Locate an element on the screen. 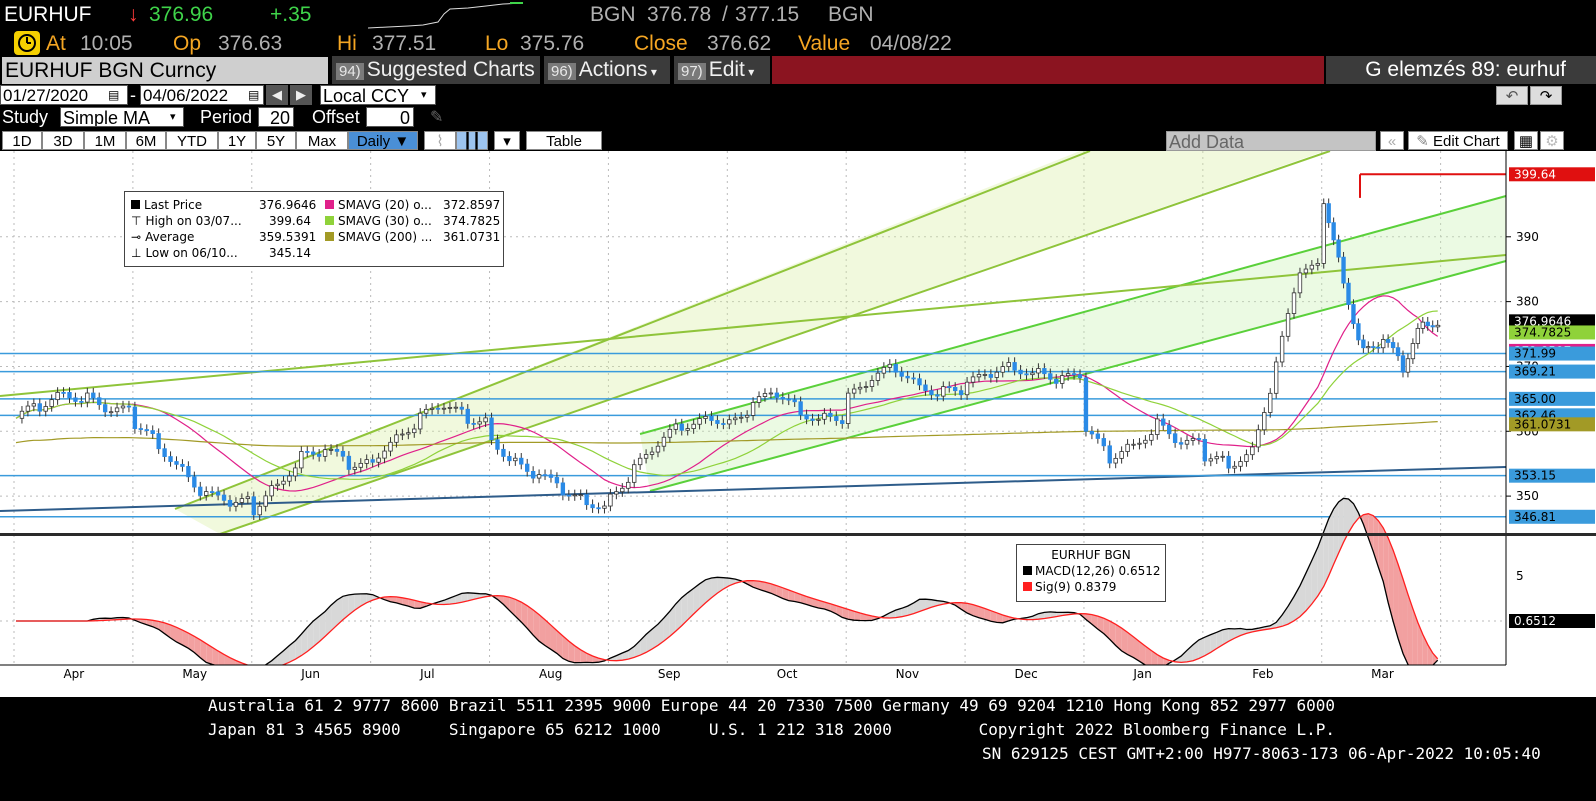 This screenshot has width=1596, height=801. start-calendar-icon: ▤ is located at coordinates (114, 95).